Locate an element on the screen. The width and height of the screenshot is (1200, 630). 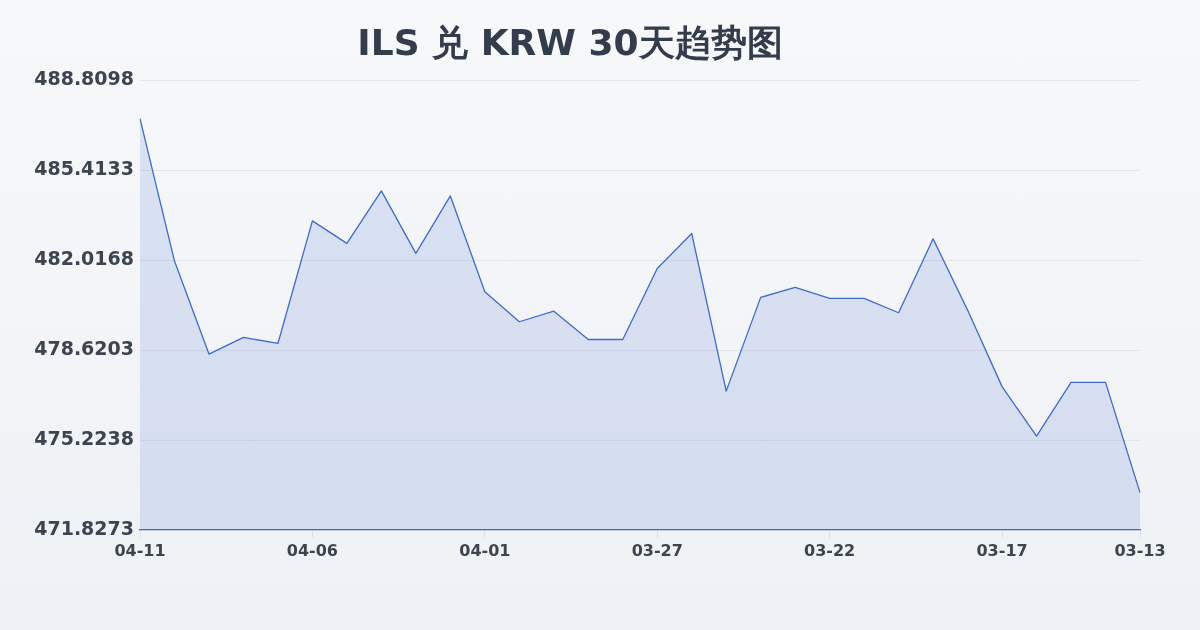
y-tick-label: 485.4133 is located at coordinates (84, 168).